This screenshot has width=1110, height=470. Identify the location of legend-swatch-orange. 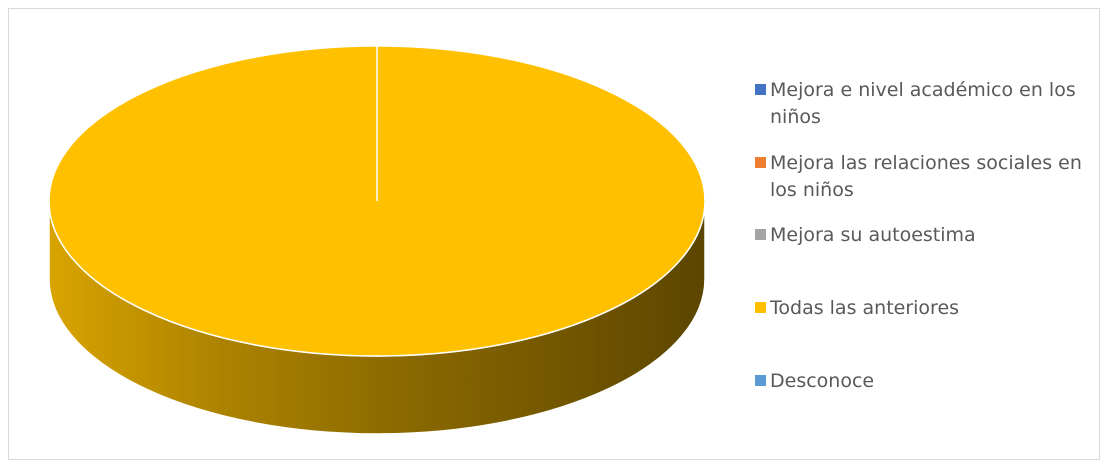
(760, 162).